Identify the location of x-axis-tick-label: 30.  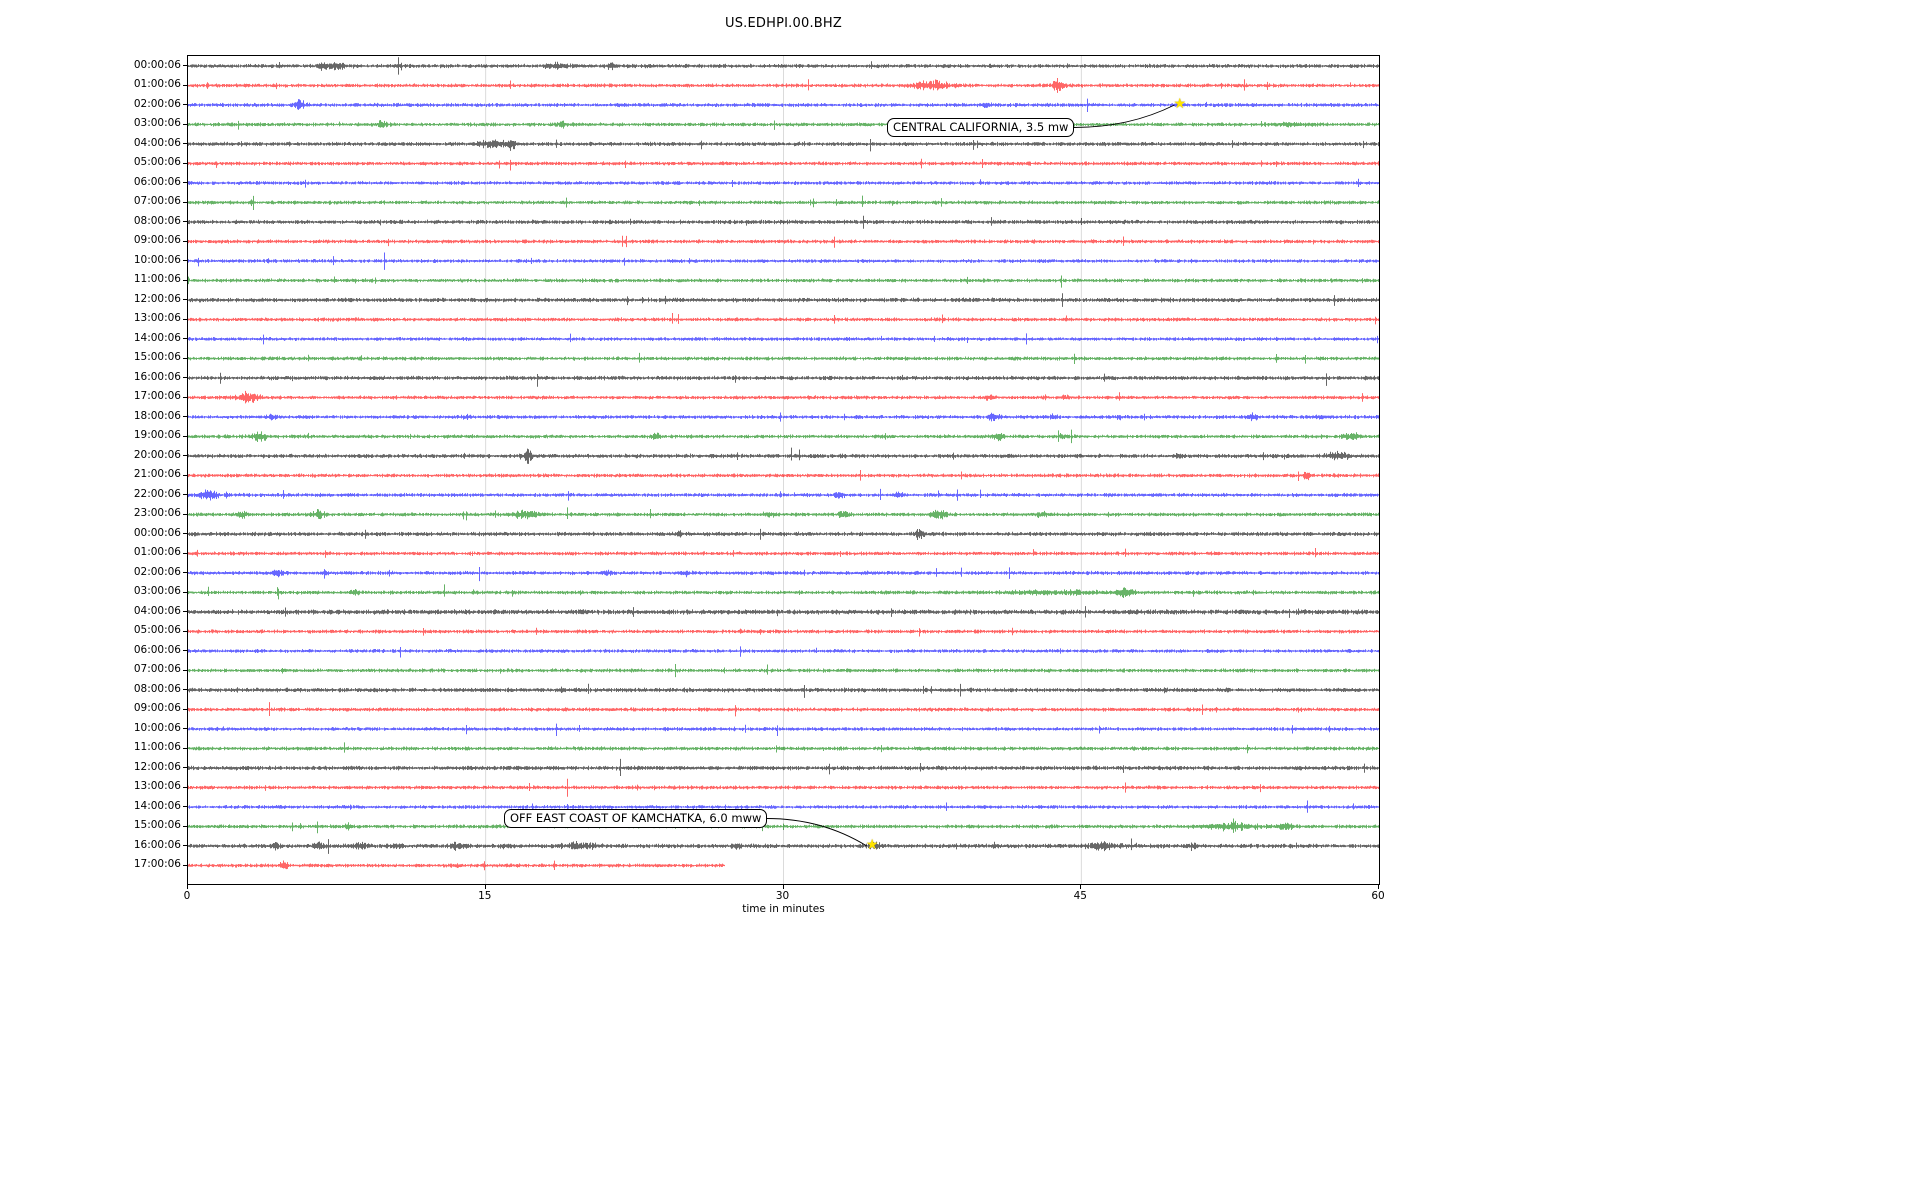
(782, 896).